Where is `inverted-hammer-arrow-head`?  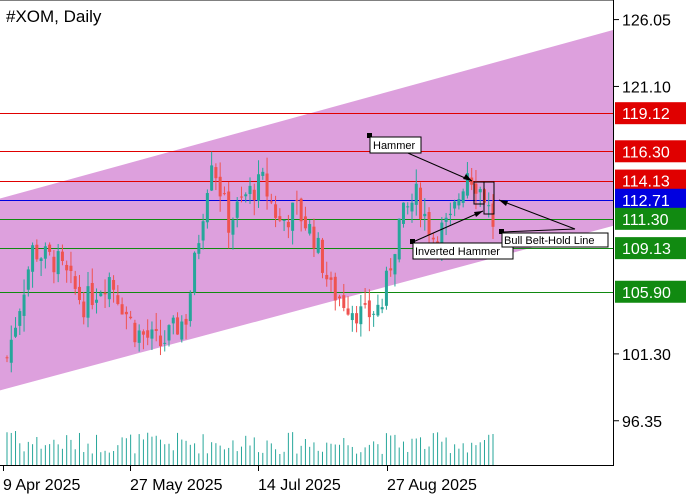
inverted-hammer-arrow-head is located at coordinates (478, 214).